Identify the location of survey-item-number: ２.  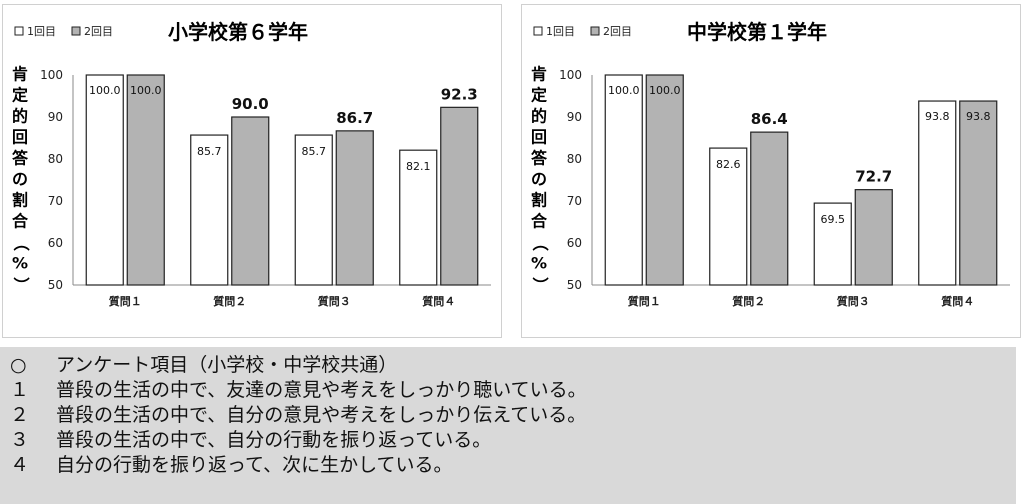
(20, 415).